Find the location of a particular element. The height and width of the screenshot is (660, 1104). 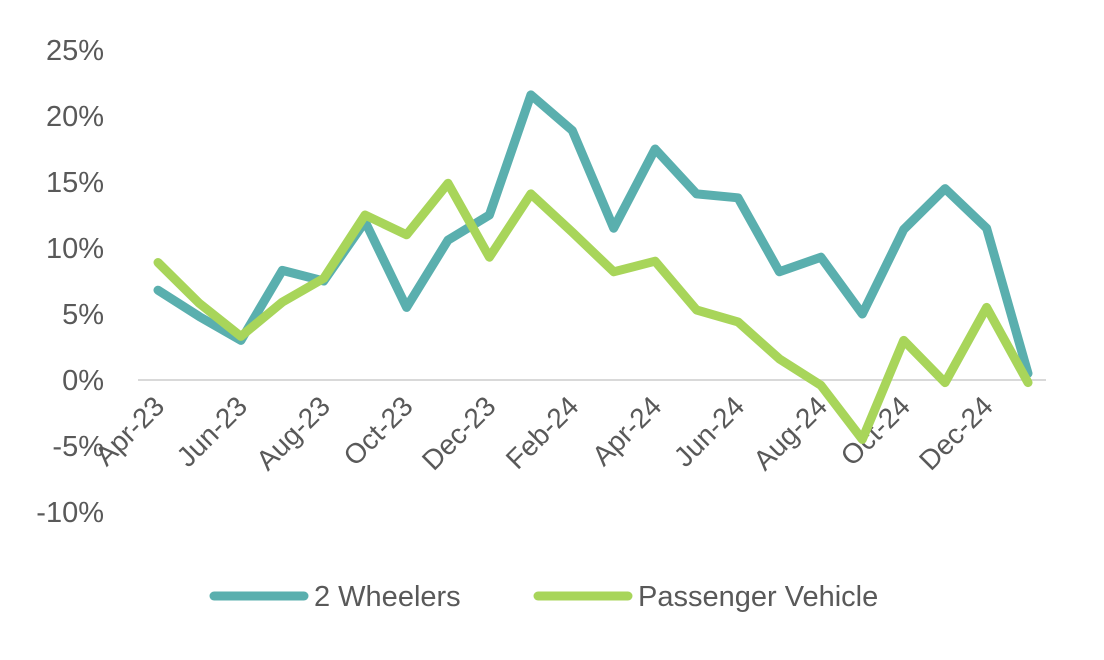

x-tick-label: Aug-24 is located at coordinates (790, 433).